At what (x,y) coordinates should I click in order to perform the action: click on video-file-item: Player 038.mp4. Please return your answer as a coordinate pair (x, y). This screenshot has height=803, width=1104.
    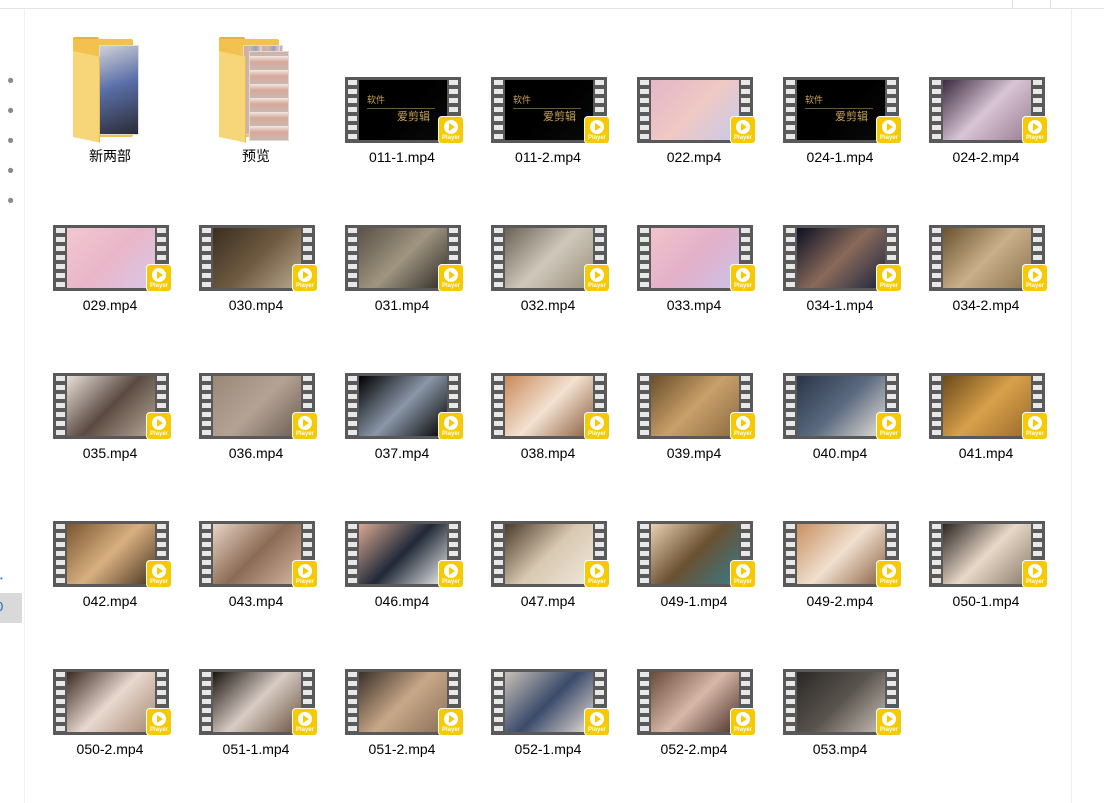
    Looking at the image, I should click on (548, 383).